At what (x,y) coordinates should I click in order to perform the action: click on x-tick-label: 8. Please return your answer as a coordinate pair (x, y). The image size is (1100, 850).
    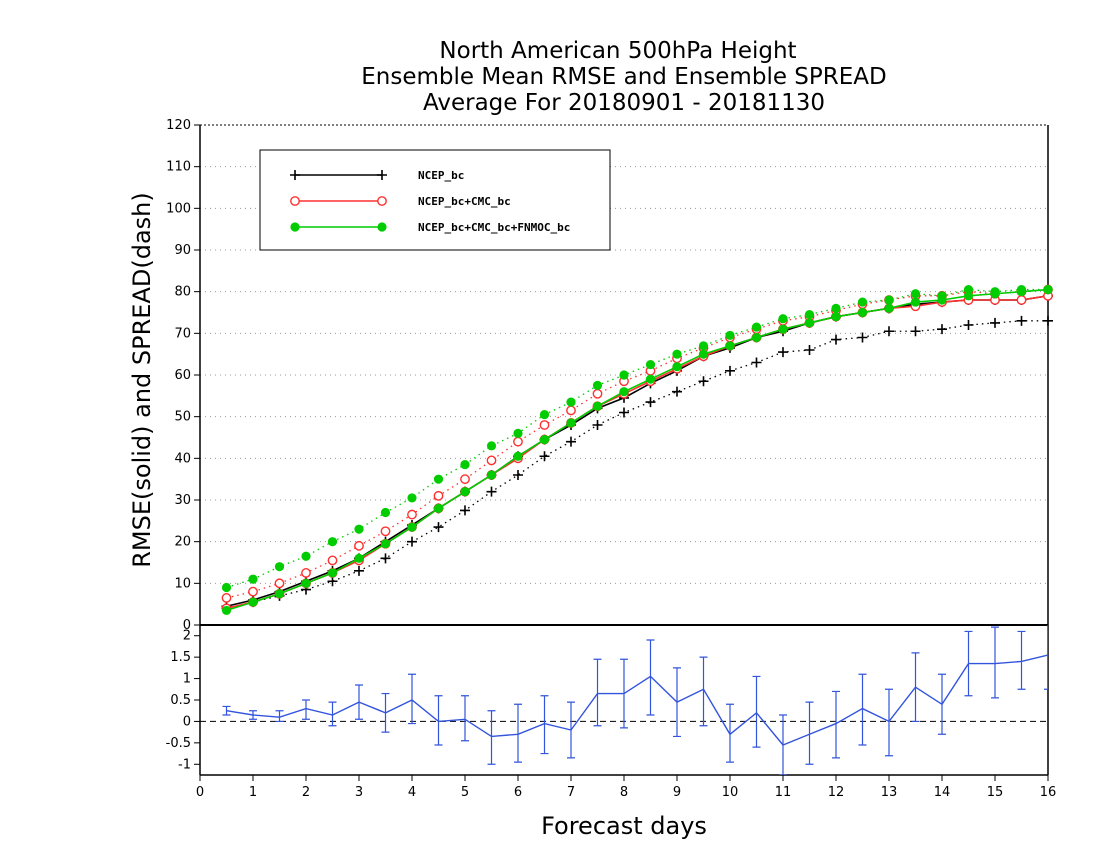
    Looking at the image, I should click on (624, 792).